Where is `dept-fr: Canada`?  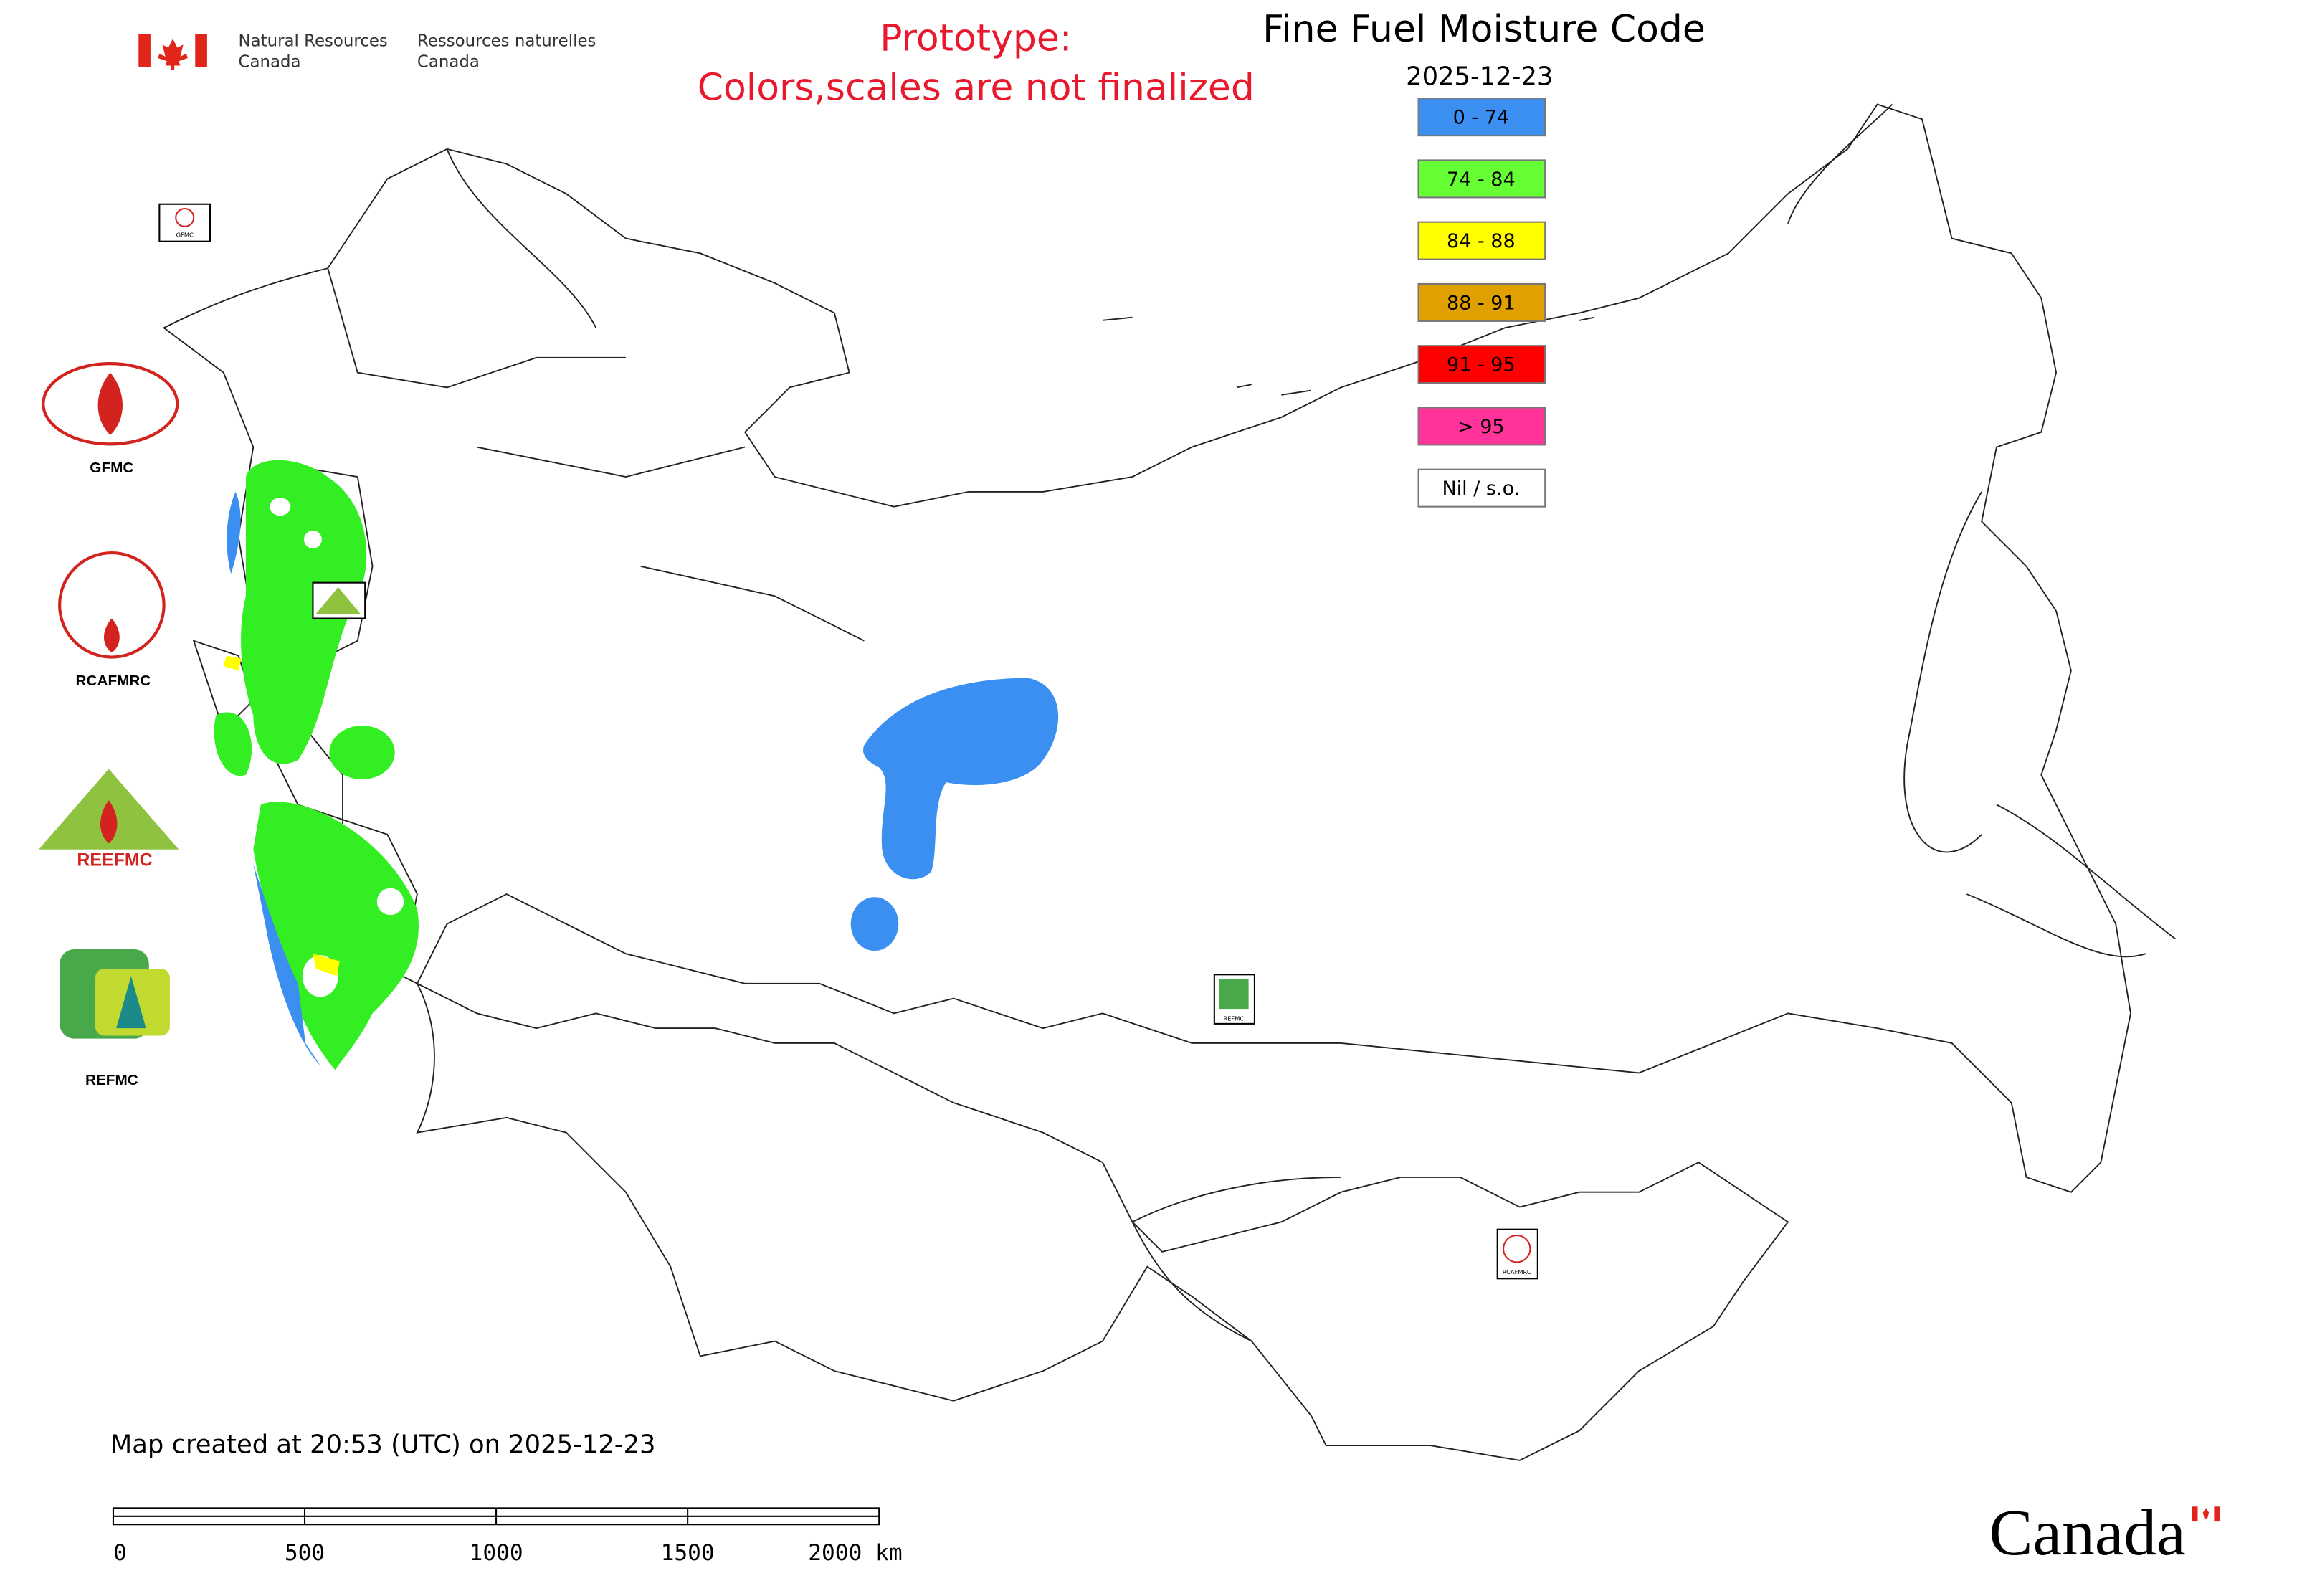 dept-fr: Canada is located at coordinates (449, 62).